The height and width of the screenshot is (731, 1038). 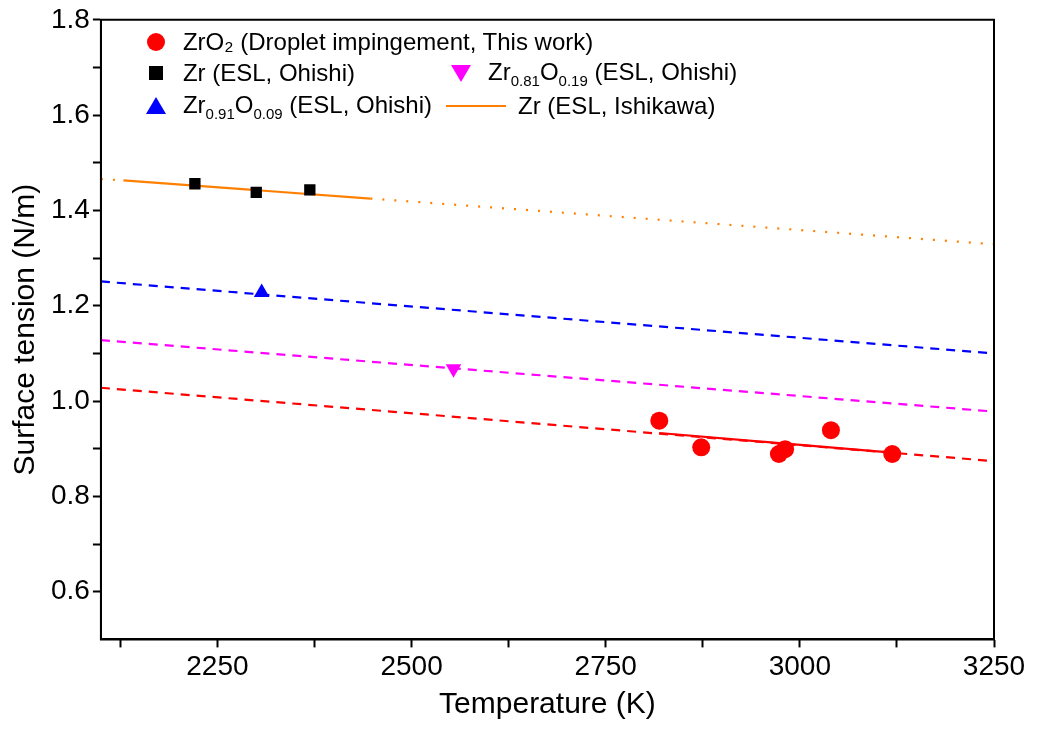 I want to click on x-tick-label: 3250, so click(x=994, y=665).